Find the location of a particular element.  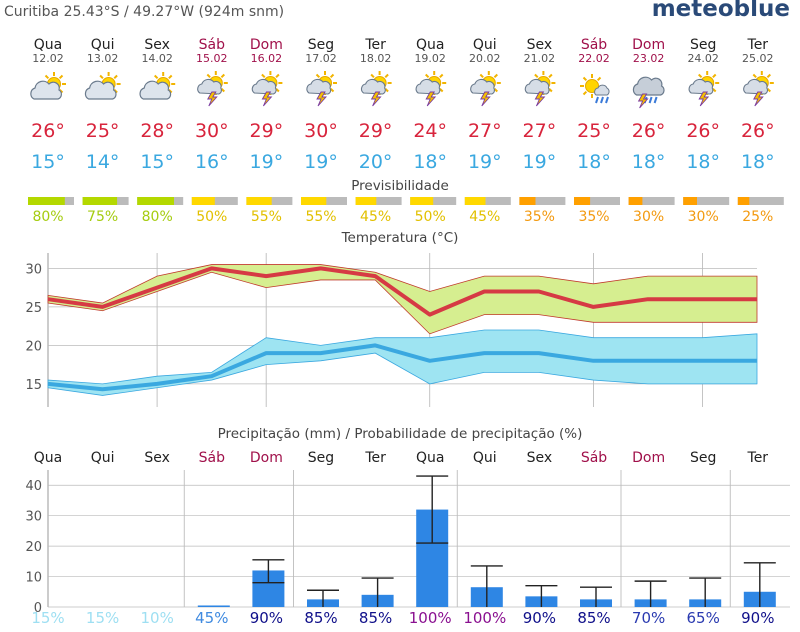

min-temp-label: 20° is located at coordinates (376, 162).